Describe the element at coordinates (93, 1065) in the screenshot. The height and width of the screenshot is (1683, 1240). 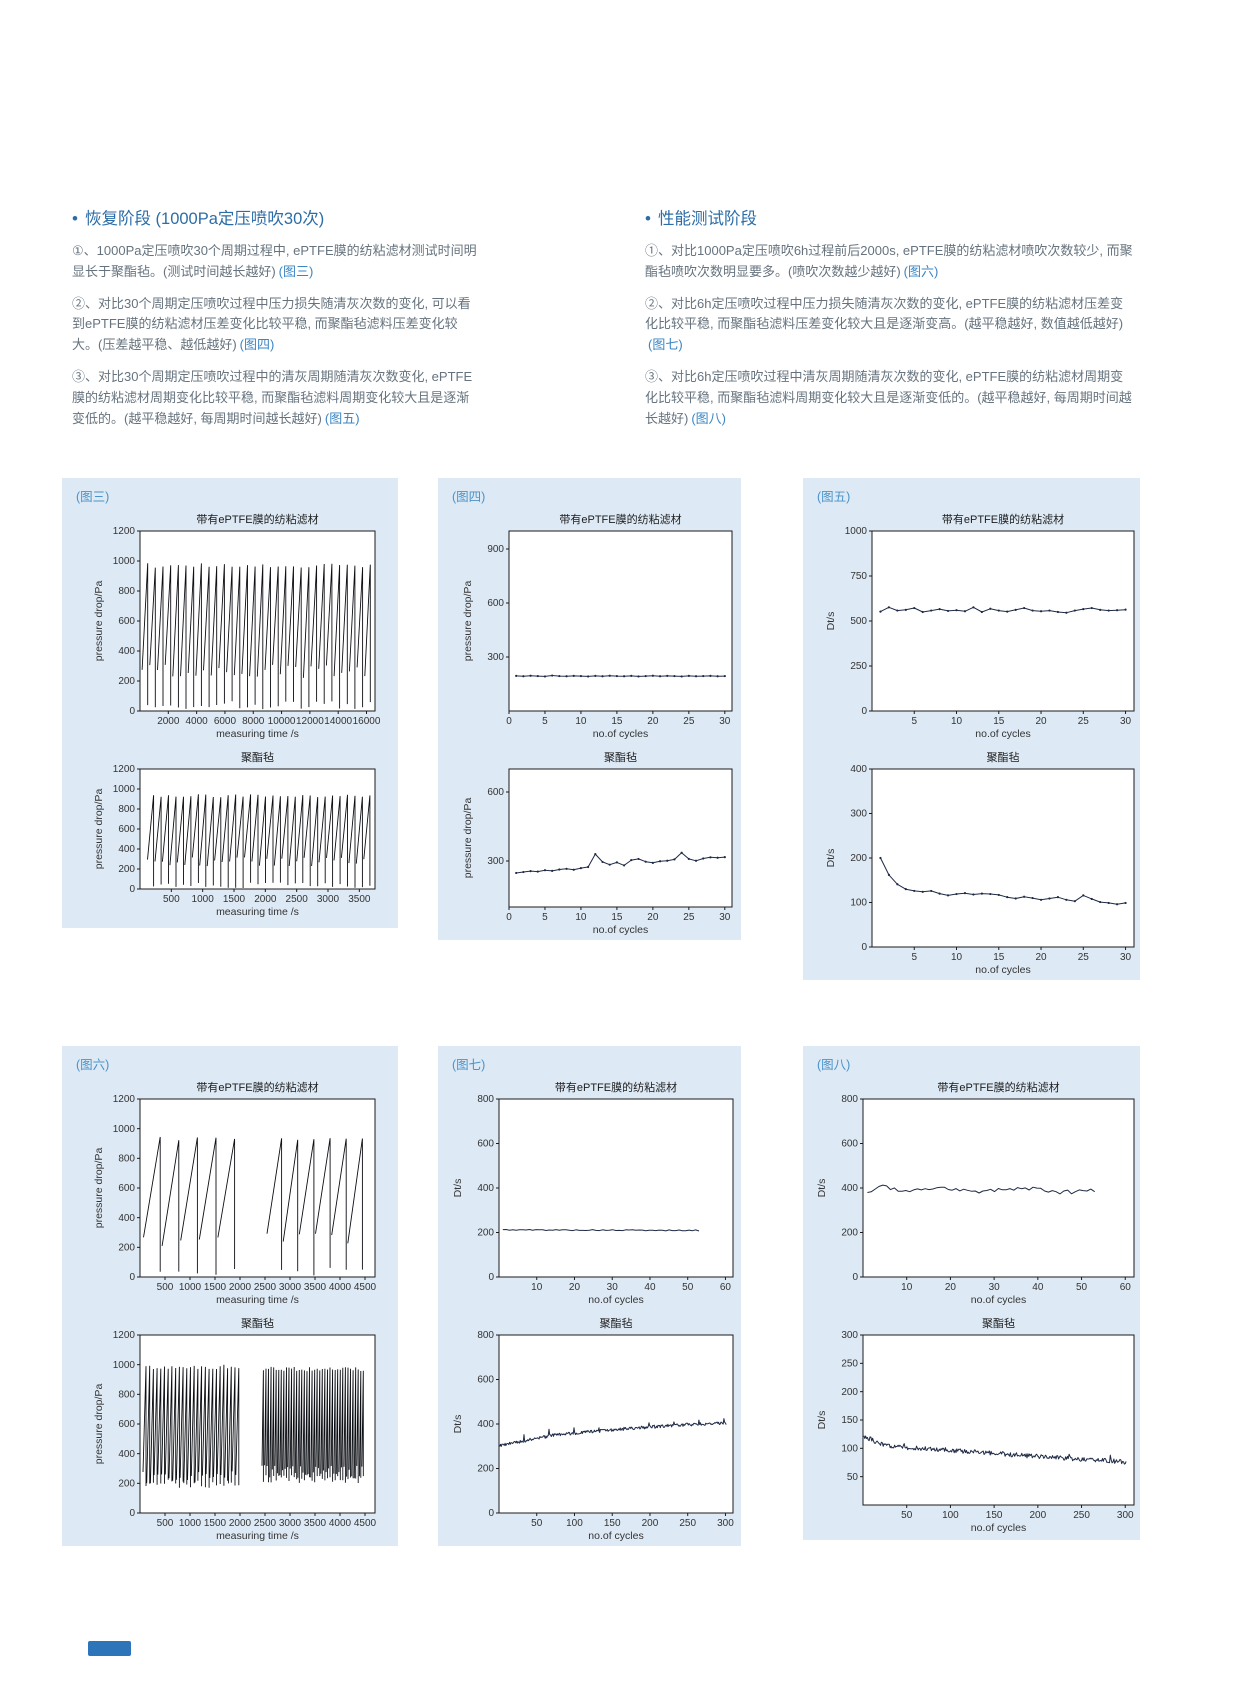
I see `figure-label: (图六)` at that location.